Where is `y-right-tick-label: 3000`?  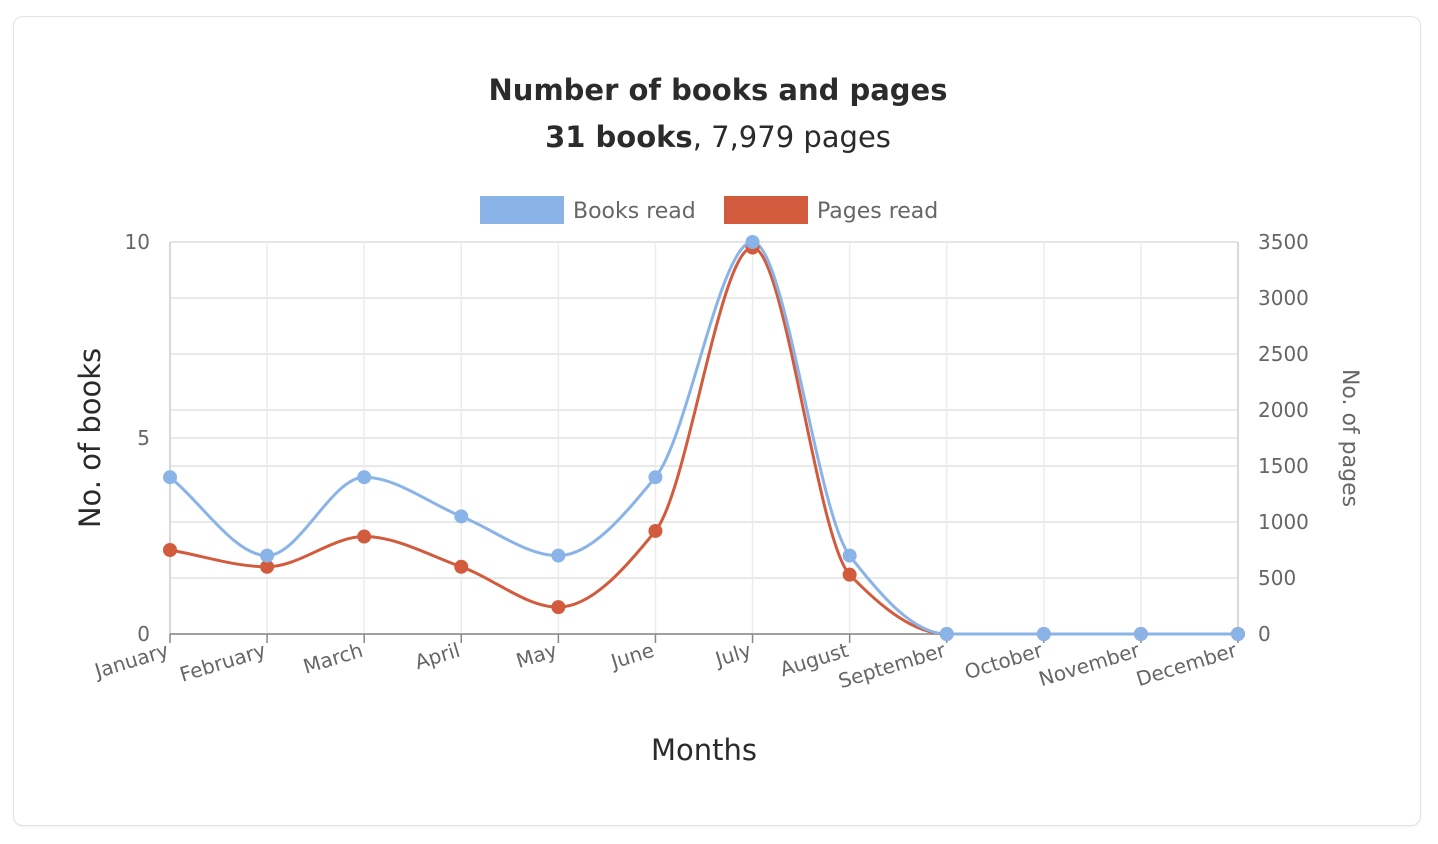 y-right-tick-label: 3000 is located at coordinates (1283, 298).